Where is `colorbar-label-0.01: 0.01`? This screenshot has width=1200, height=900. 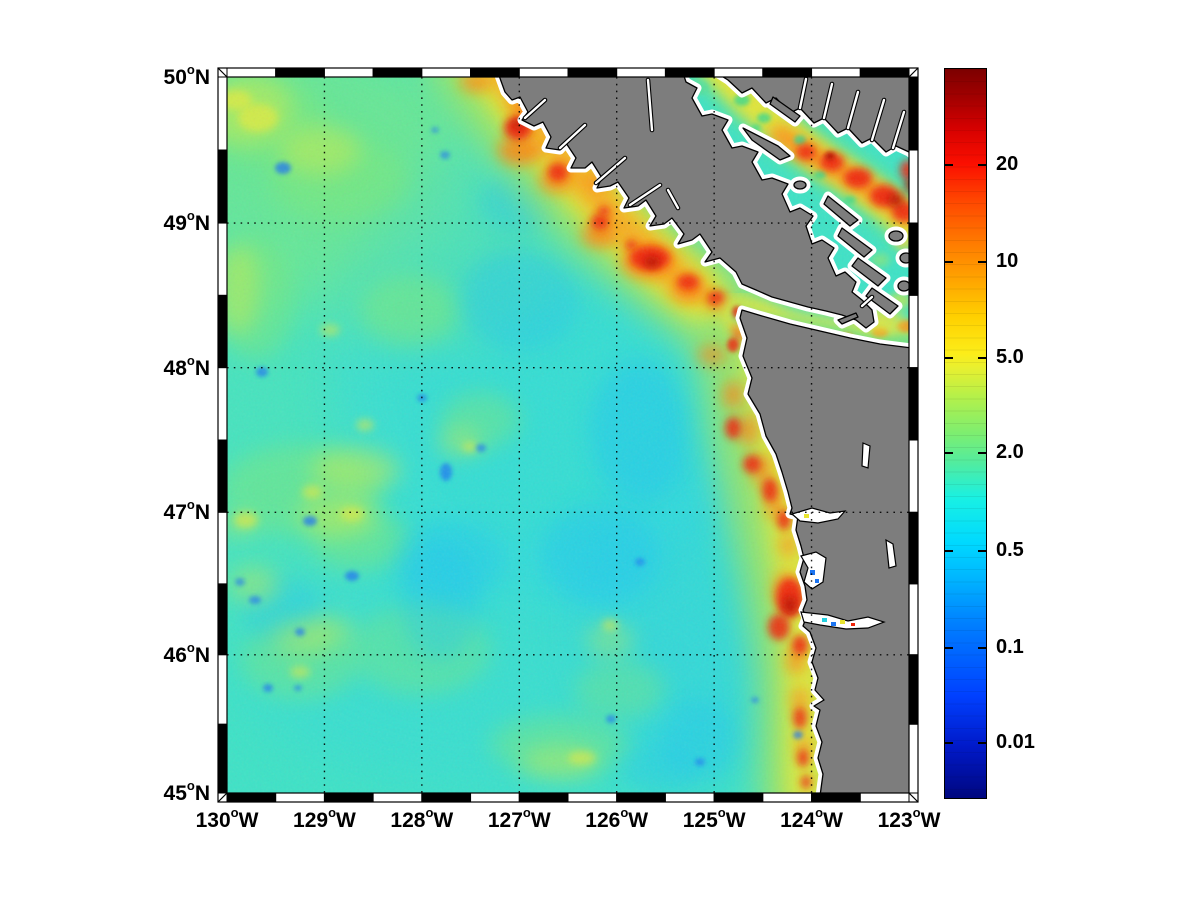
colorbar-label-0.01: 0.01 is located at coordinates (1015, 741).